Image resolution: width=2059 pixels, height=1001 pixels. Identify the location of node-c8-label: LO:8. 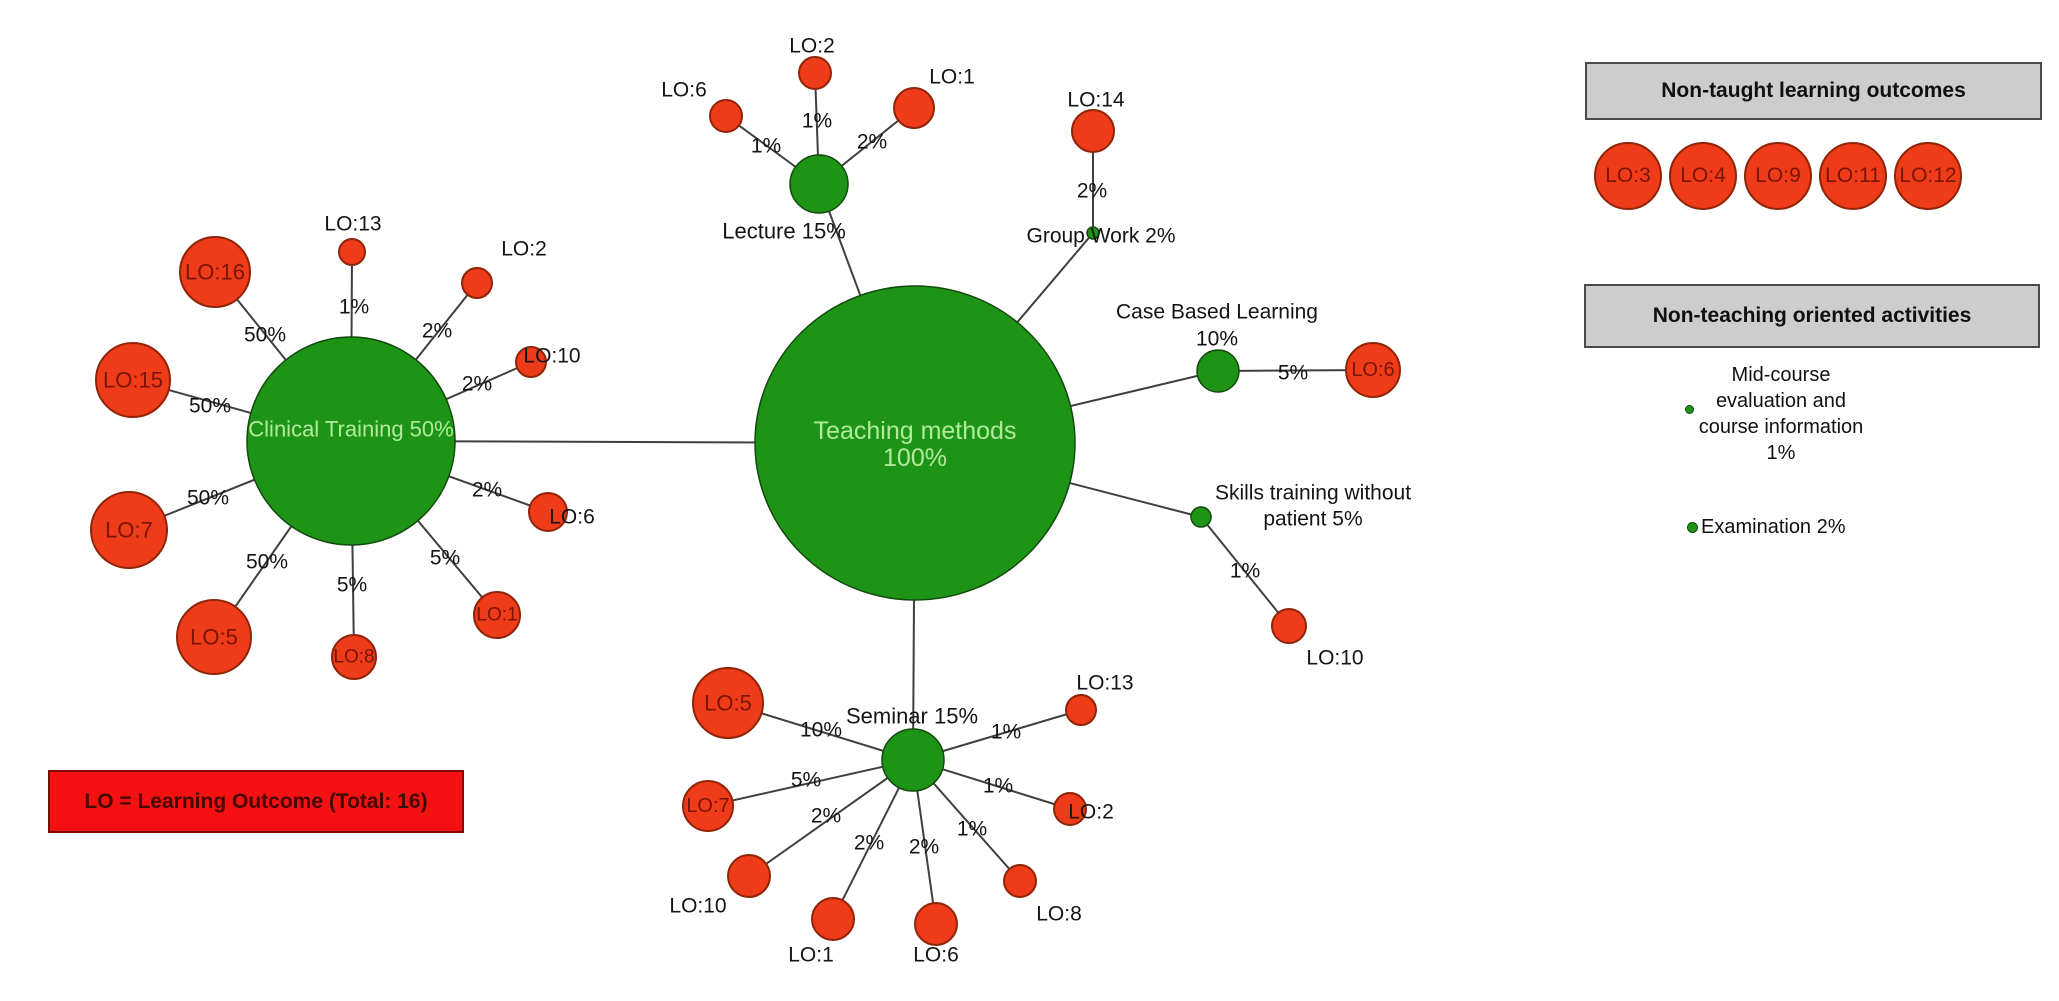
(353, 657).